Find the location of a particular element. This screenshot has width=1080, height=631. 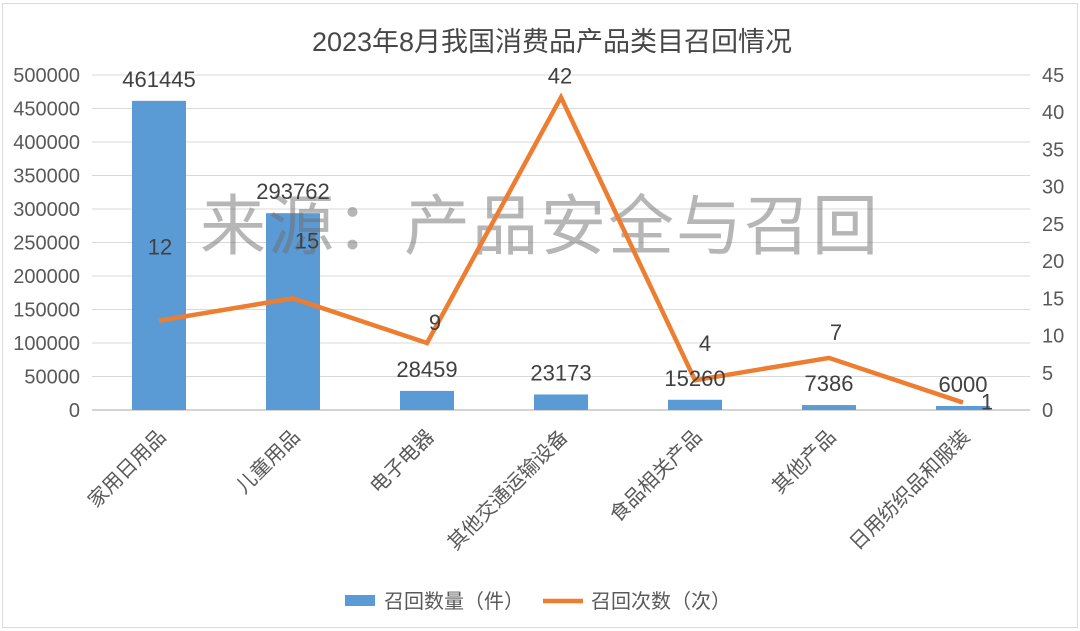

category-label-1: 儿童用品 is located at coordinates (268, 461).